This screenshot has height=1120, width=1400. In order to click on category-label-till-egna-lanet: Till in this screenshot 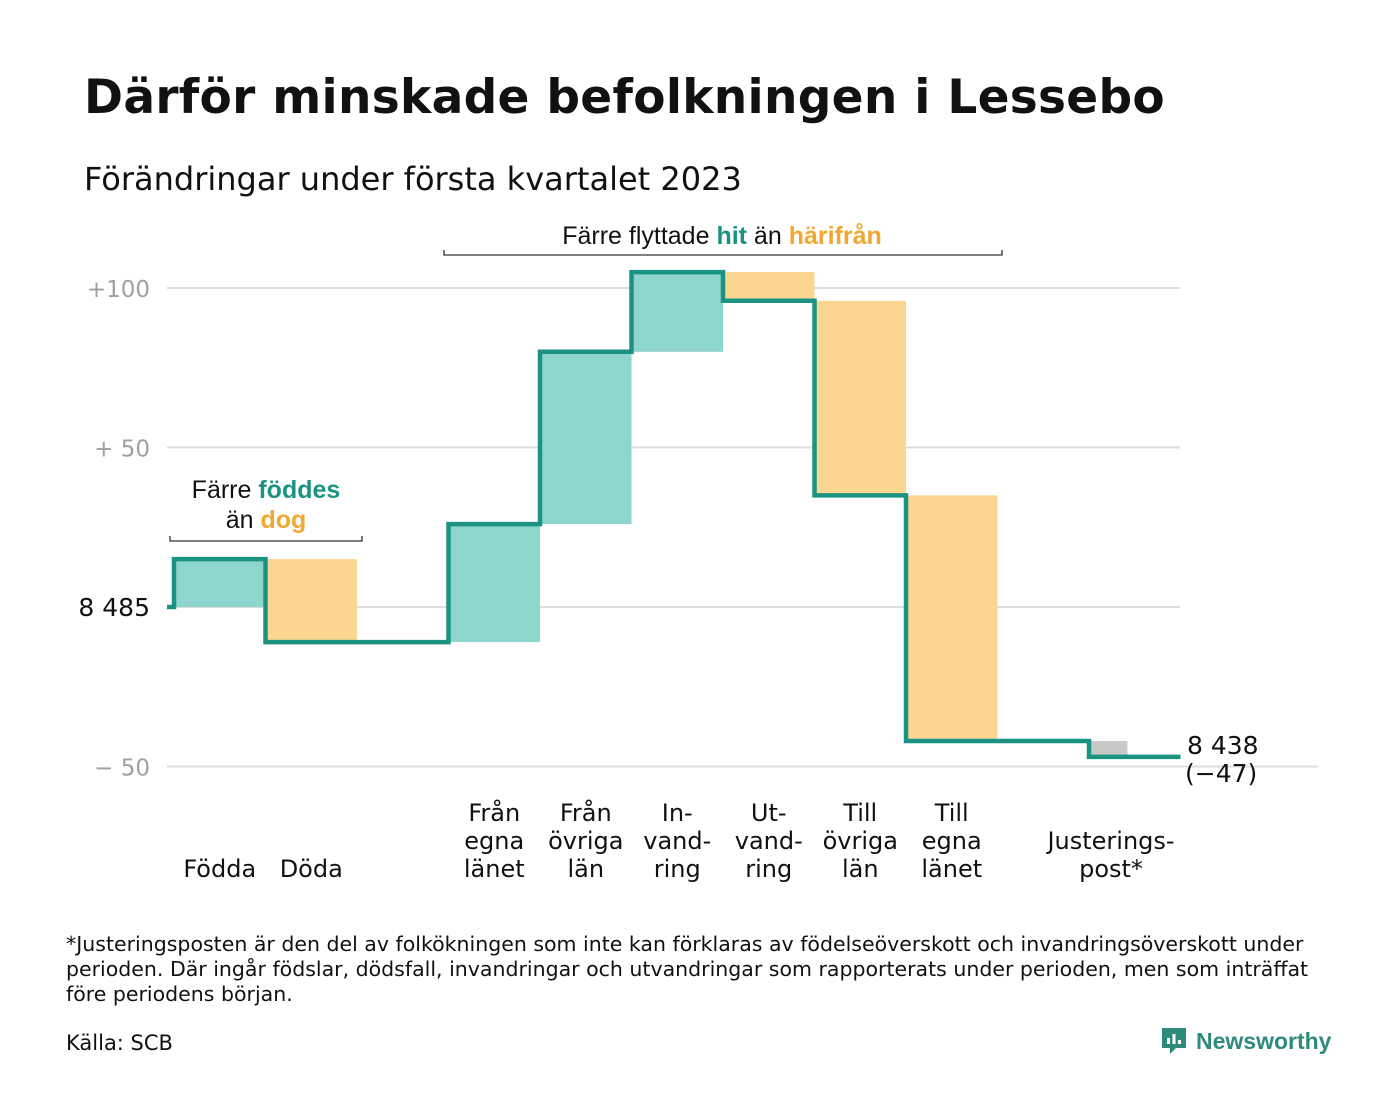, I will do `click(951, 813)`.